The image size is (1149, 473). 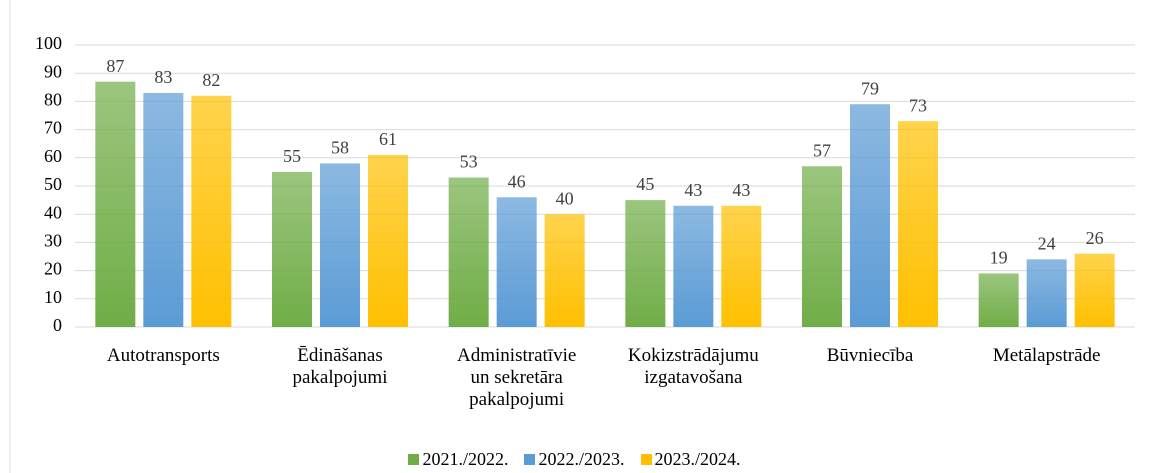 What do you see at coordinates (870, 88) in the screenshot?
I see `data-label: 79` at bounding box center [870, 88].